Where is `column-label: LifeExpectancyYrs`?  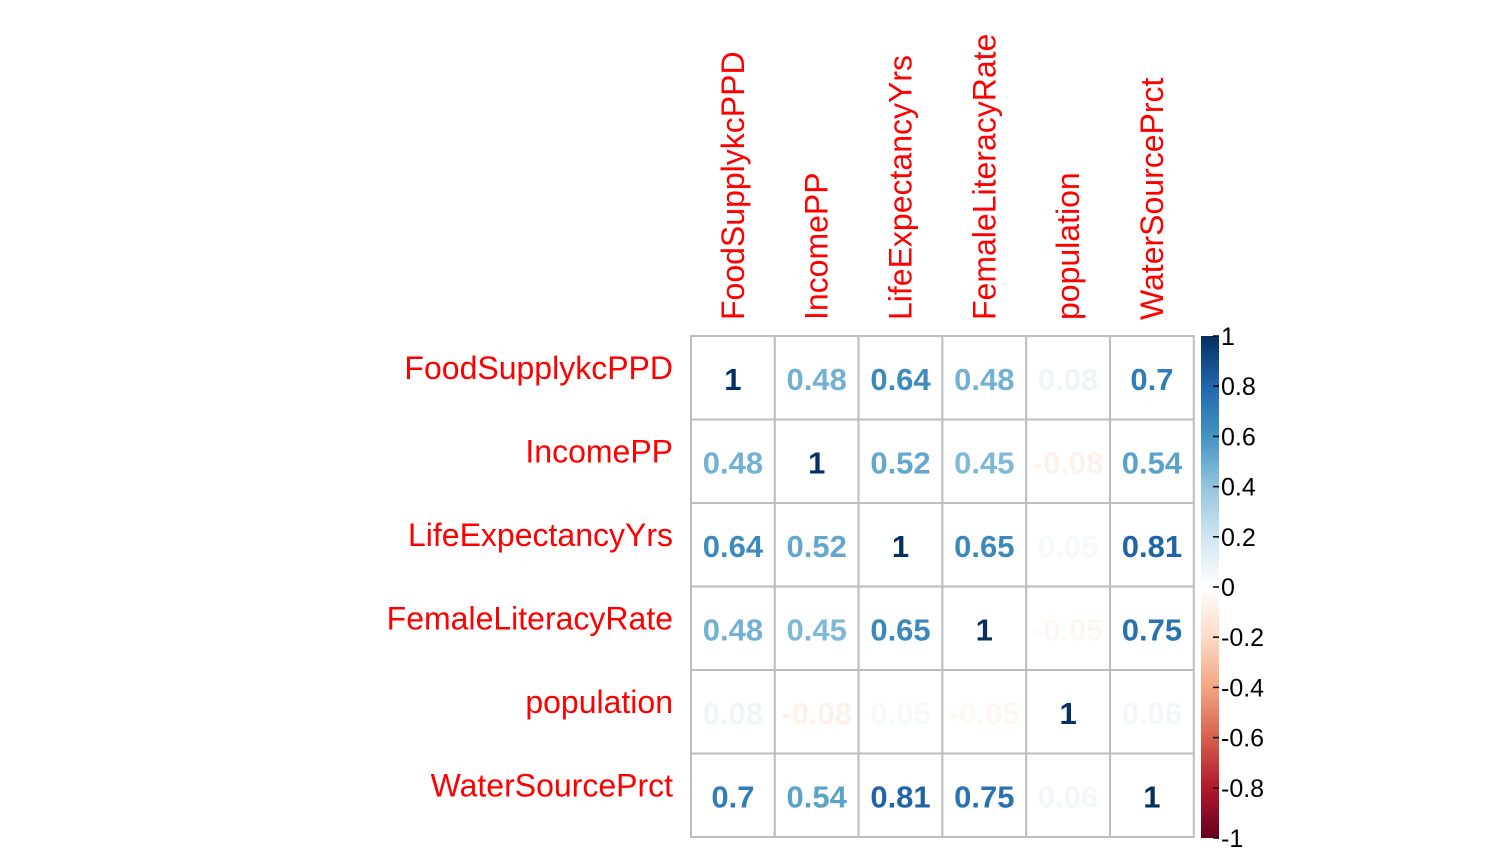
column-label: LifeExpectancyYrs is located at coordinates (901, 187).